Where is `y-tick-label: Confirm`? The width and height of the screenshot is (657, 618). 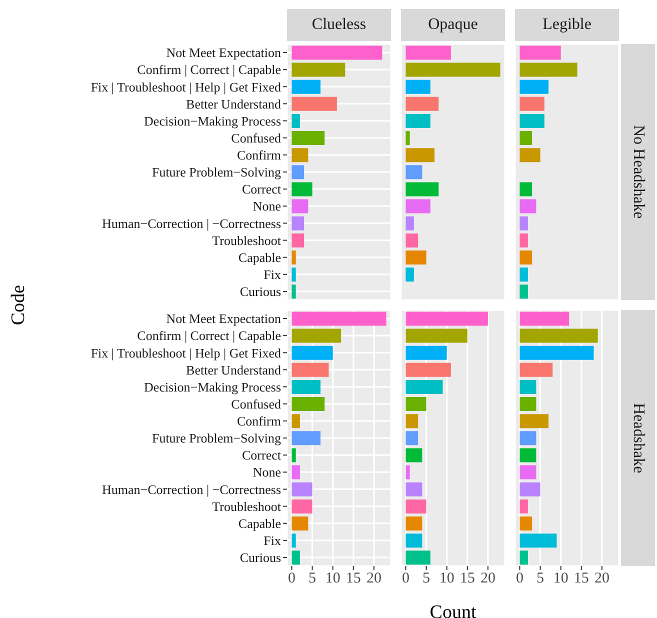 y-tick-label: Confirm is located at coordinates (258, 155).